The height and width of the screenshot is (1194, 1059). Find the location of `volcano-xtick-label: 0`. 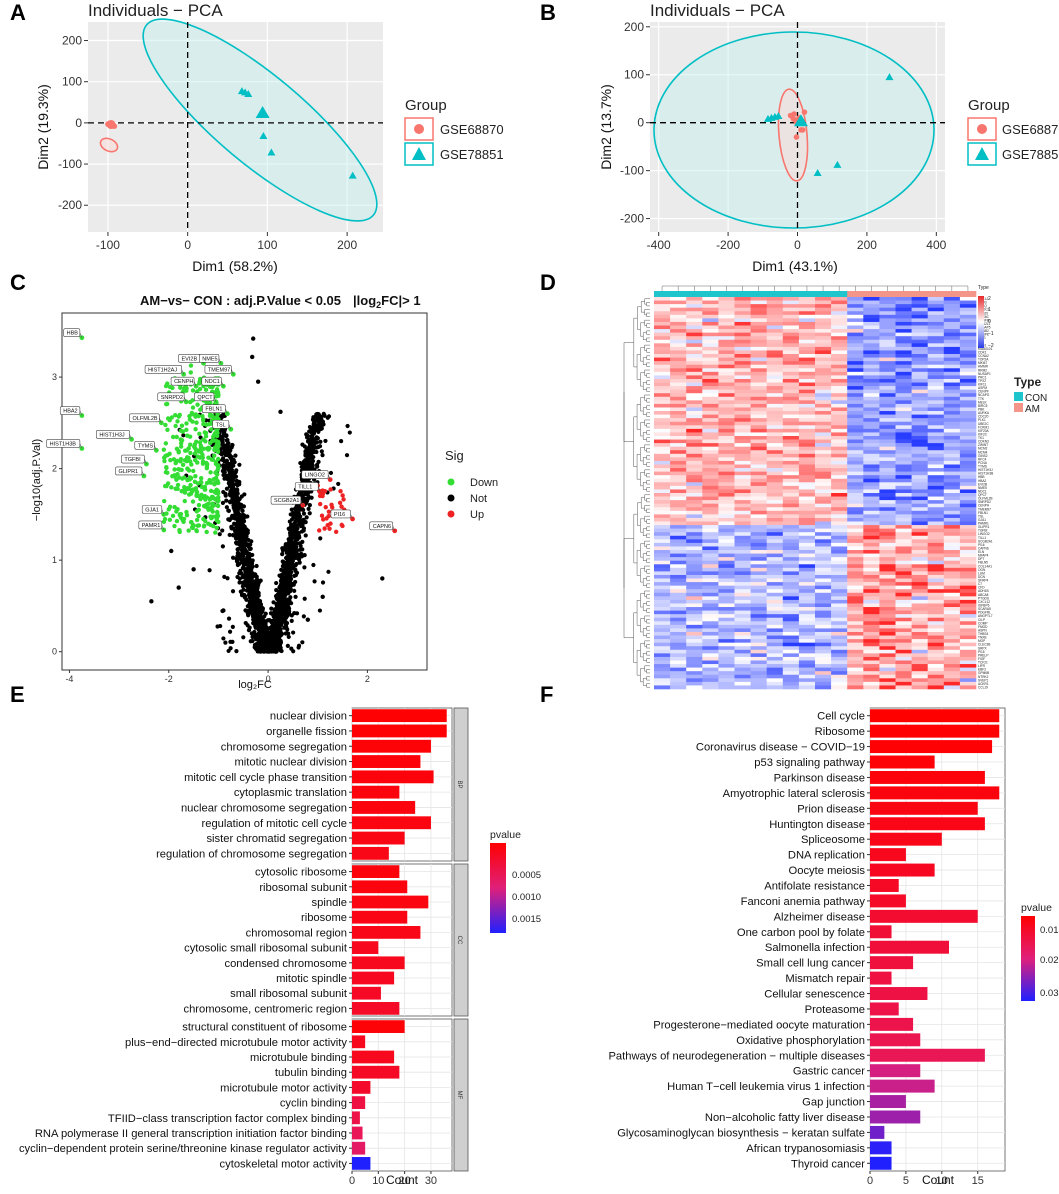

volcano-xtick-label: 0 is located at coordinates (268, 679).